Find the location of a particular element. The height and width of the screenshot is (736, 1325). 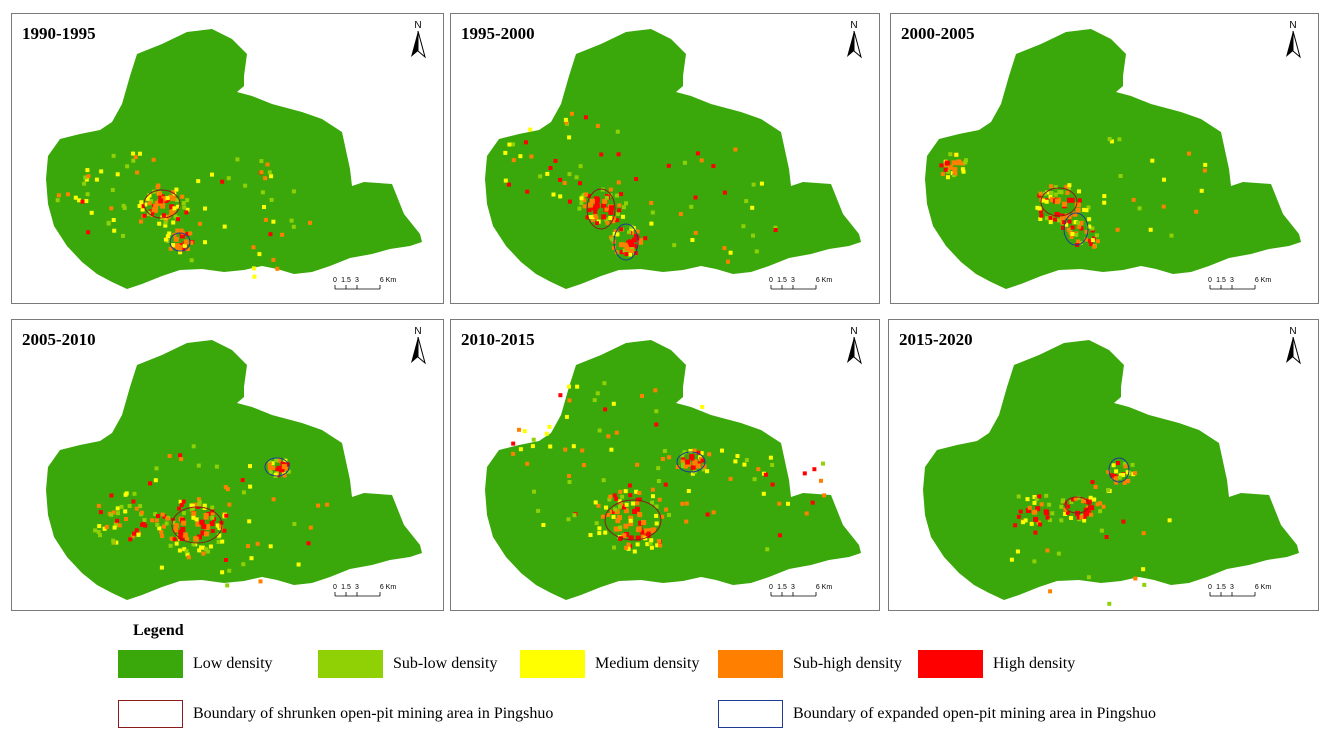

map-panel-2: 1995-2000 N 0 1.5 3 6 Km is located at coordinates (665, 158).